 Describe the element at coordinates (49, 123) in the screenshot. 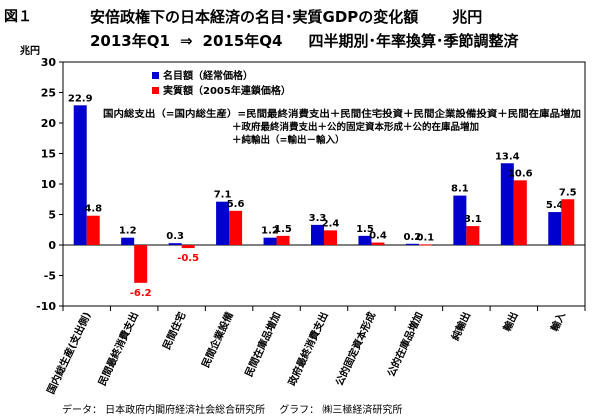

I see `y-tick-label: 20` at that location.